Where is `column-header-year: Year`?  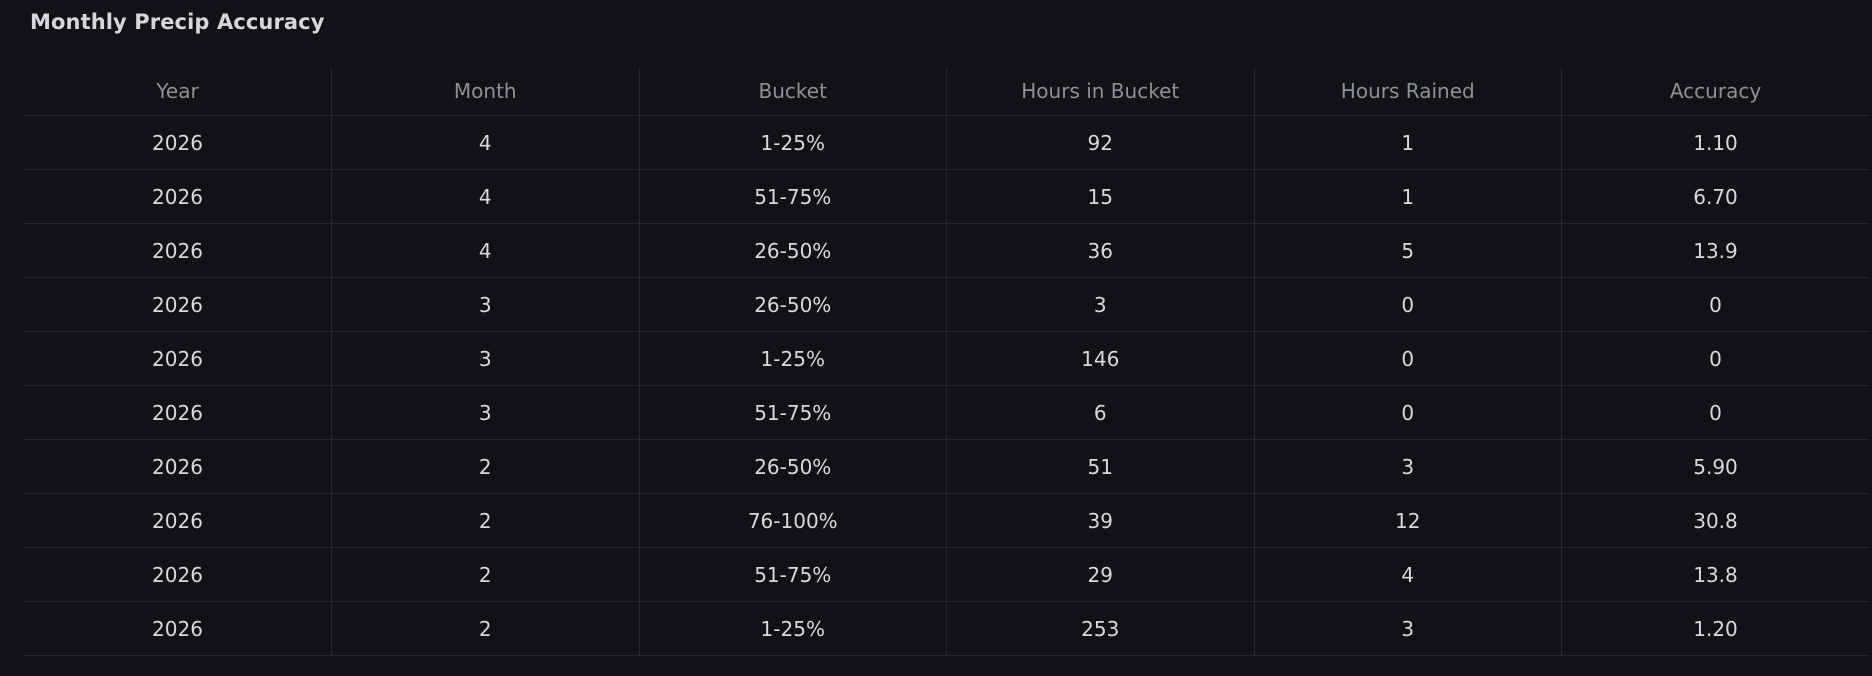
column-header-year: Year is located at coordinates (178, 91).